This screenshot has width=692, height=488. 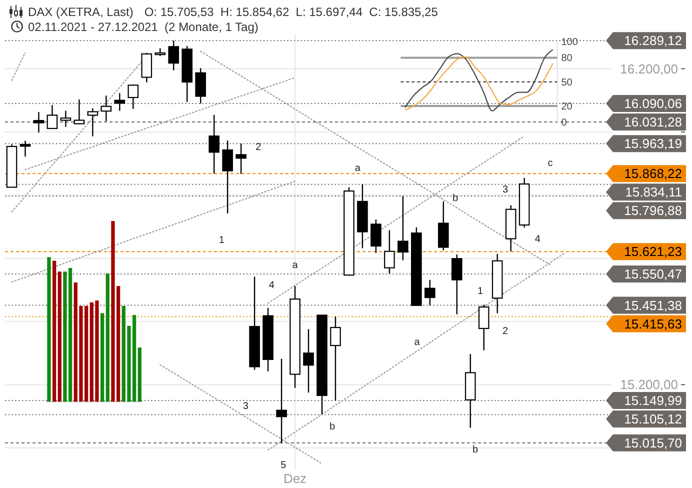 I want to click on annotation: c, so click(x=550, y=163).